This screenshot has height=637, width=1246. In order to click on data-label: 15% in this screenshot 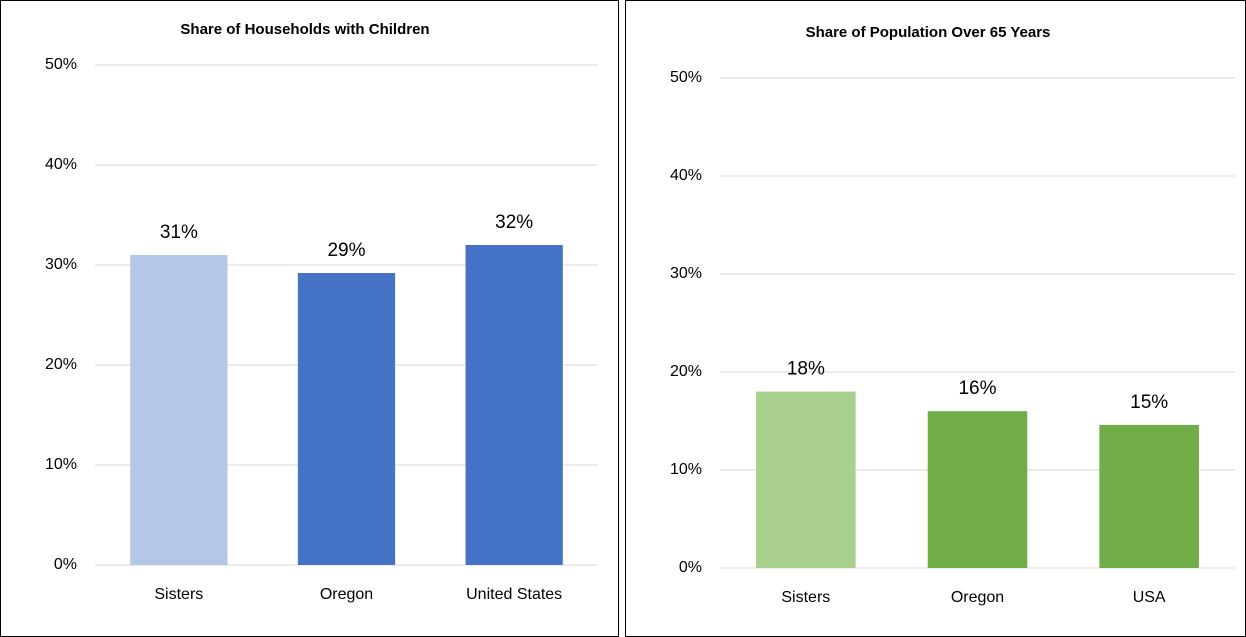, I will do `click(1149, 402)`.